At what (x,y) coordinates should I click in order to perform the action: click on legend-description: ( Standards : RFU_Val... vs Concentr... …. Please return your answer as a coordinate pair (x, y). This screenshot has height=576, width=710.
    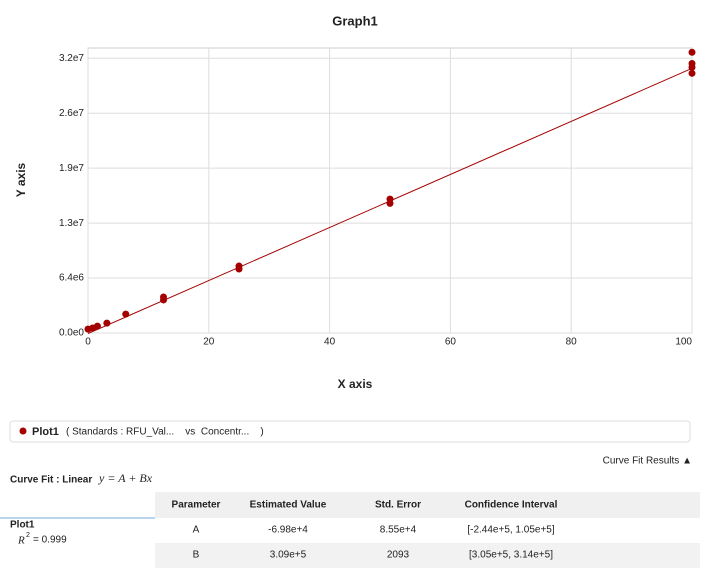
    Looking at the image, I should click on (165, 432).